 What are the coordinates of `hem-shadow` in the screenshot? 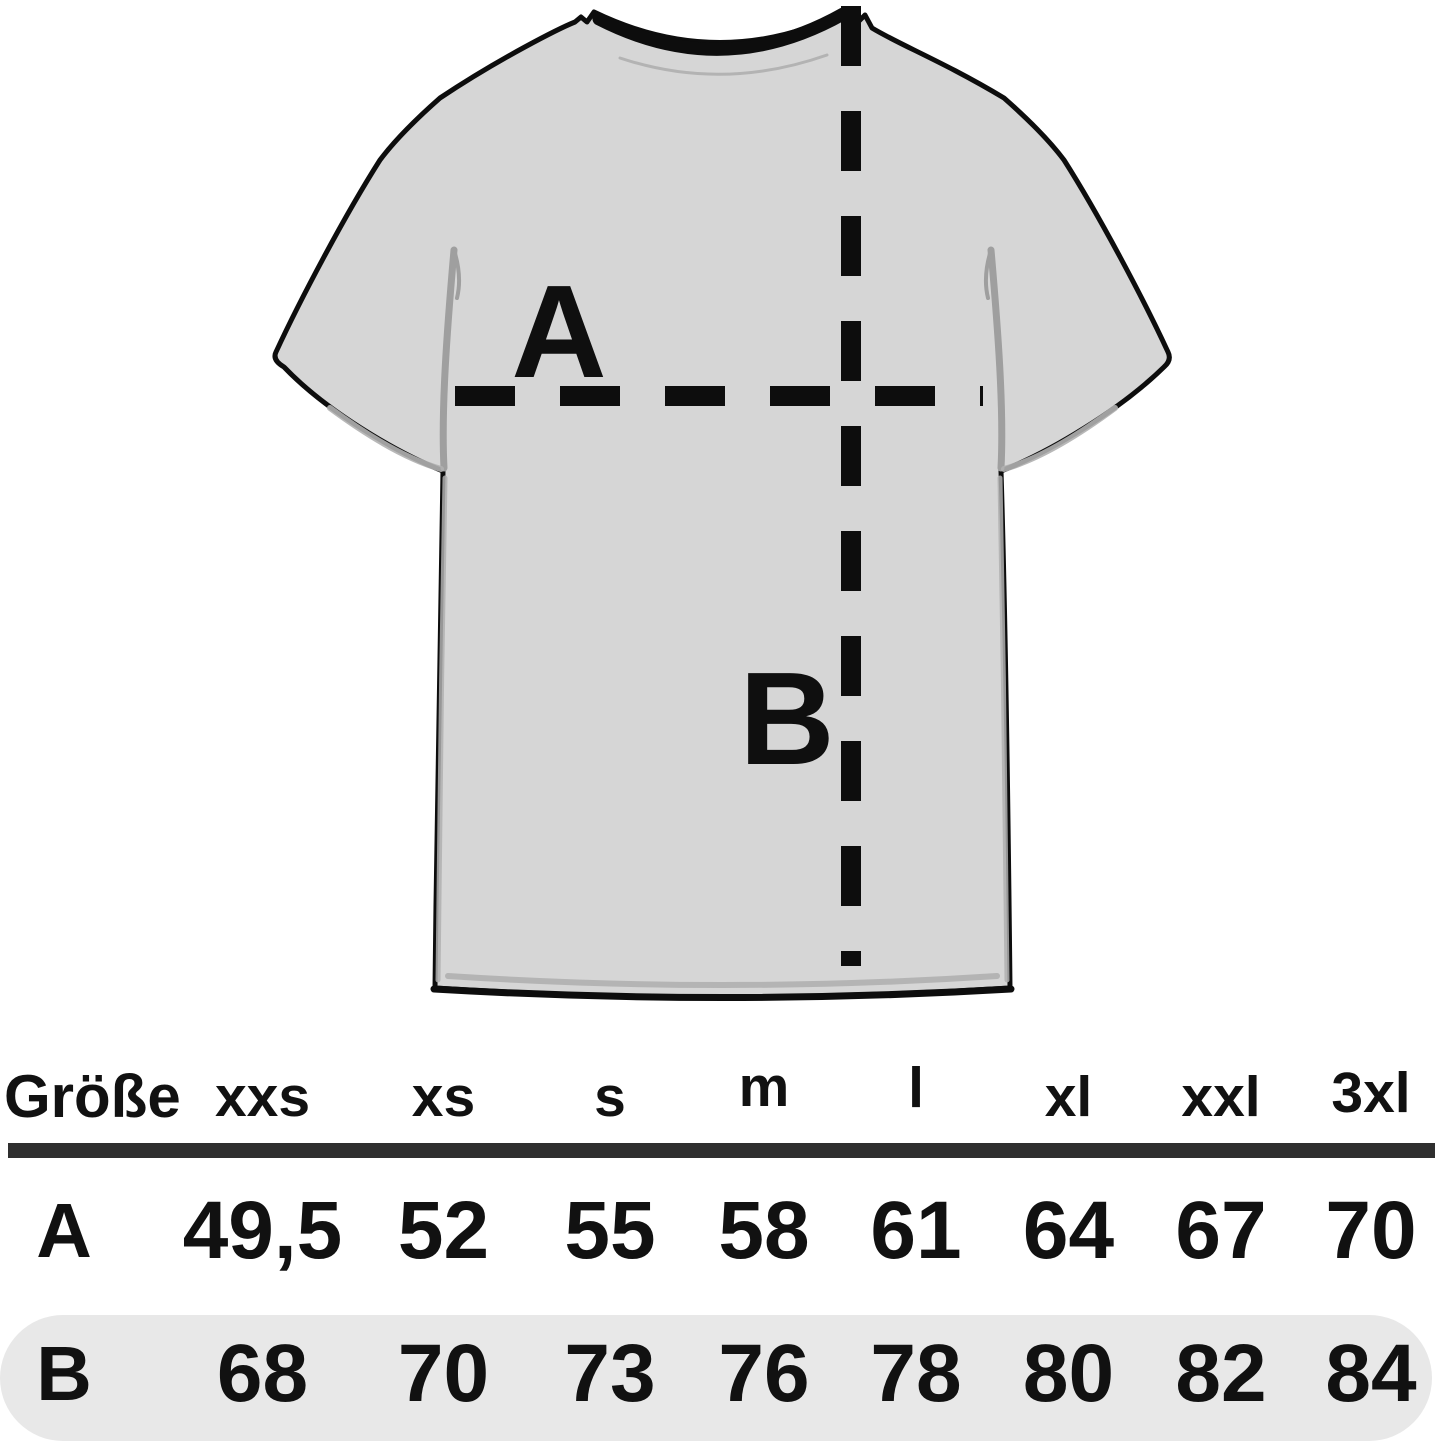 It's located at (722, 980).